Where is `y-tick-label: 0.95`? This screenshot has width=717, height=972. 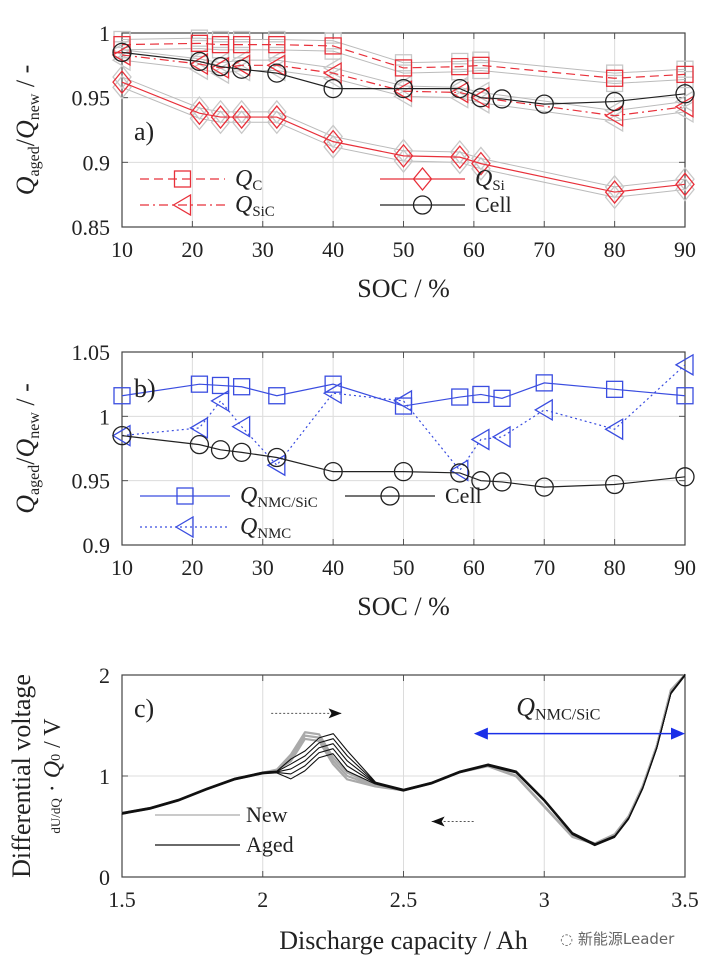 y-tick-label: 0.95 is located at coordinates (91, 481).